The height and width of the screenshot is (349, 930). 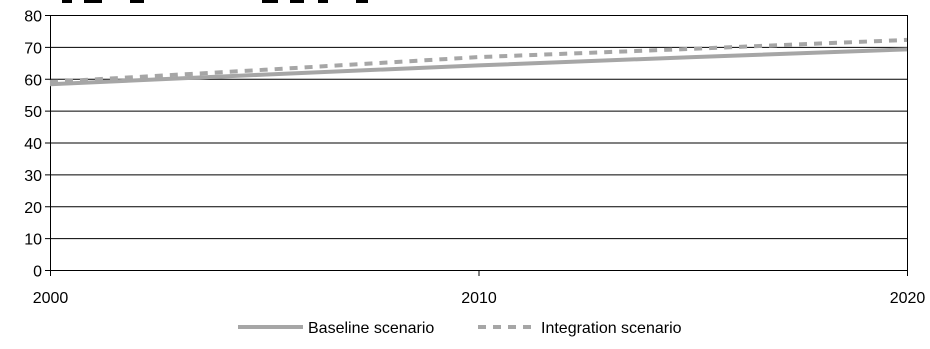 I want to click on y-tick-label: 20, so click(x=33, y=208).